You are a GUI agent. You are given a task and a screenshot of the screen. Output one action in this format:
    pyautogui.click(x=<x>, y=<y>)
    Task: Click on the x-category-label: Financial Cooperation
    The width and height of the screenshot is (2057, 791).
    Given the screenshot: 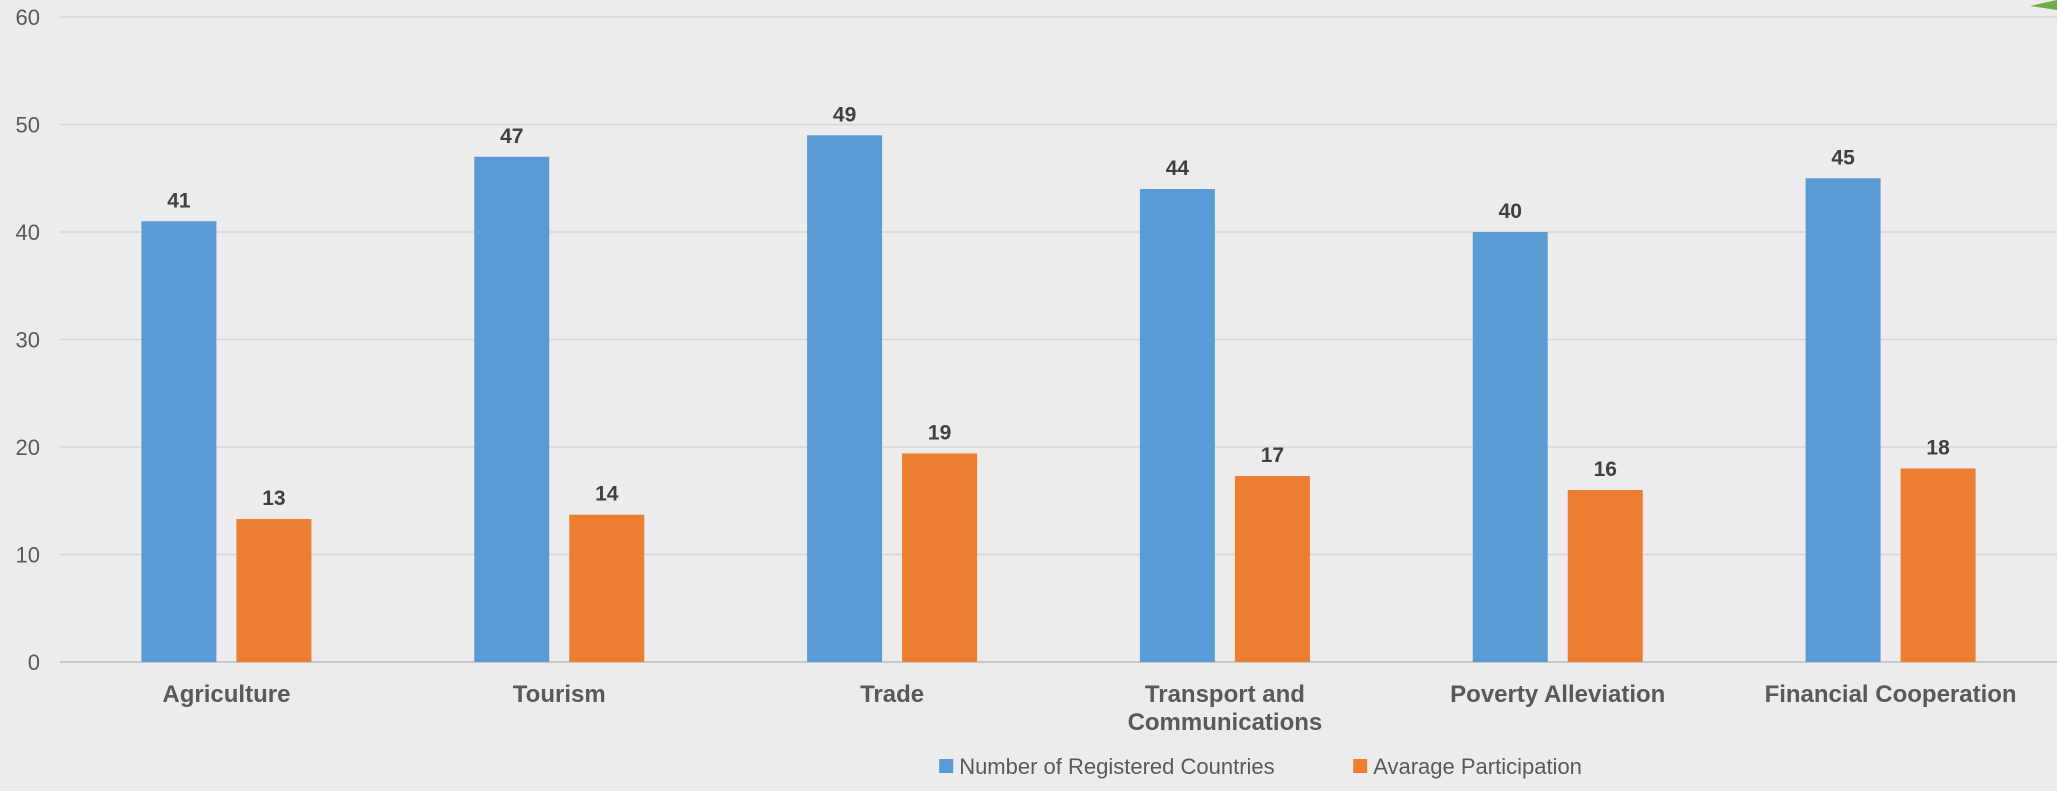 What is the action you would take?
    pyautogui.click(x=1891, y=694)
    